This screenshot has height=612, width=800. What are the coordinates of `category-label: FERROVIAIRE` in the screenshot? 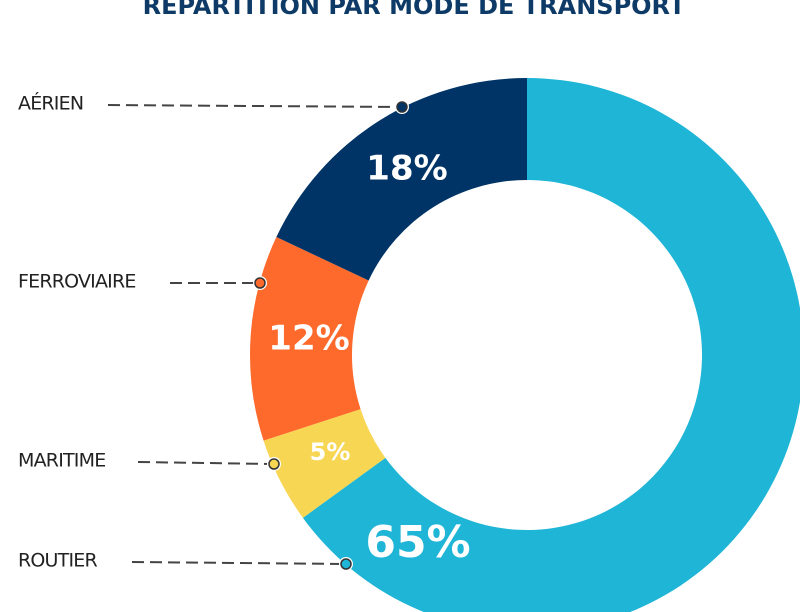 It's located at (77, 282).